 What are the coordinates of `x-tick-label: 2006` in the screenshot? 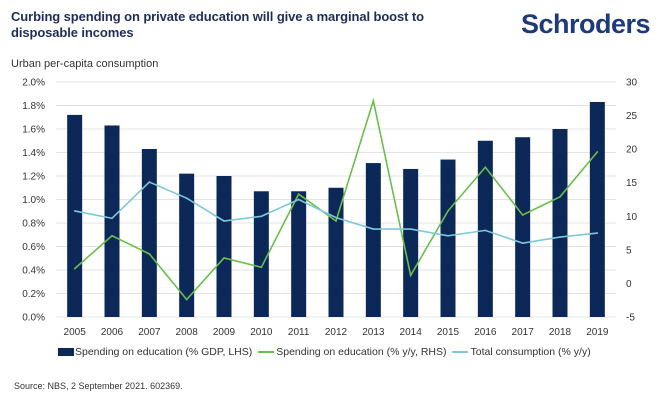 It's located at (112, 332).